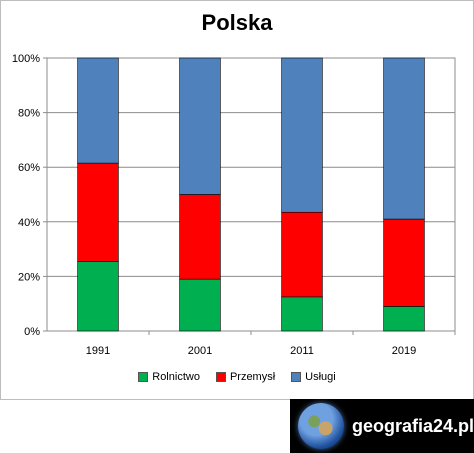 Image resolution: width=474 pixels, height=453 pixels. I want to click on legend-label: Przemysł, so click(252, 377).